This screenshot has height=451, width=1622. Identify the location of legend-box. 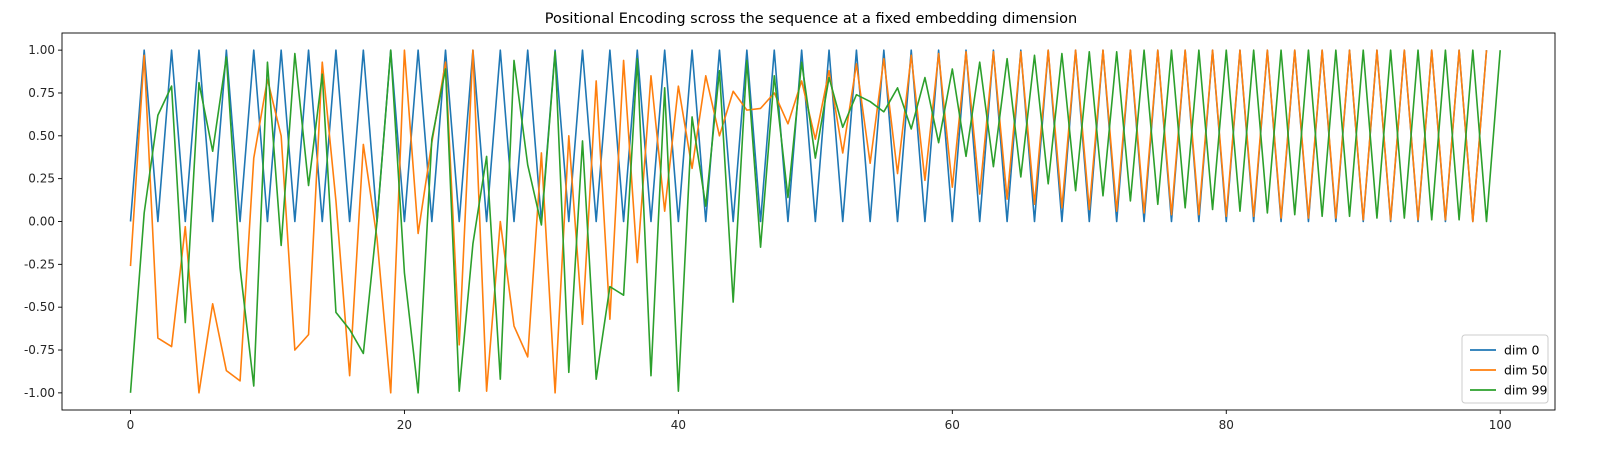
(1505, 369).